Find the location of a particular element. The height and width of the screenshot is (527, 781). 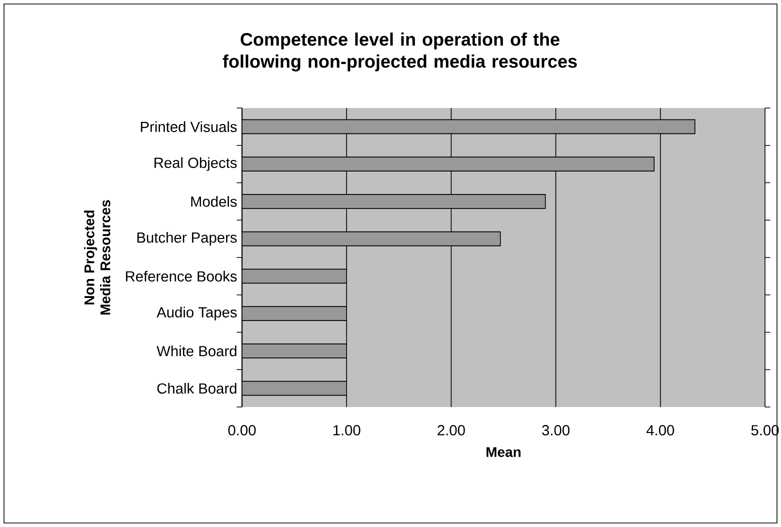

x-axis-title: Mean is located at coordinates (503, 452).